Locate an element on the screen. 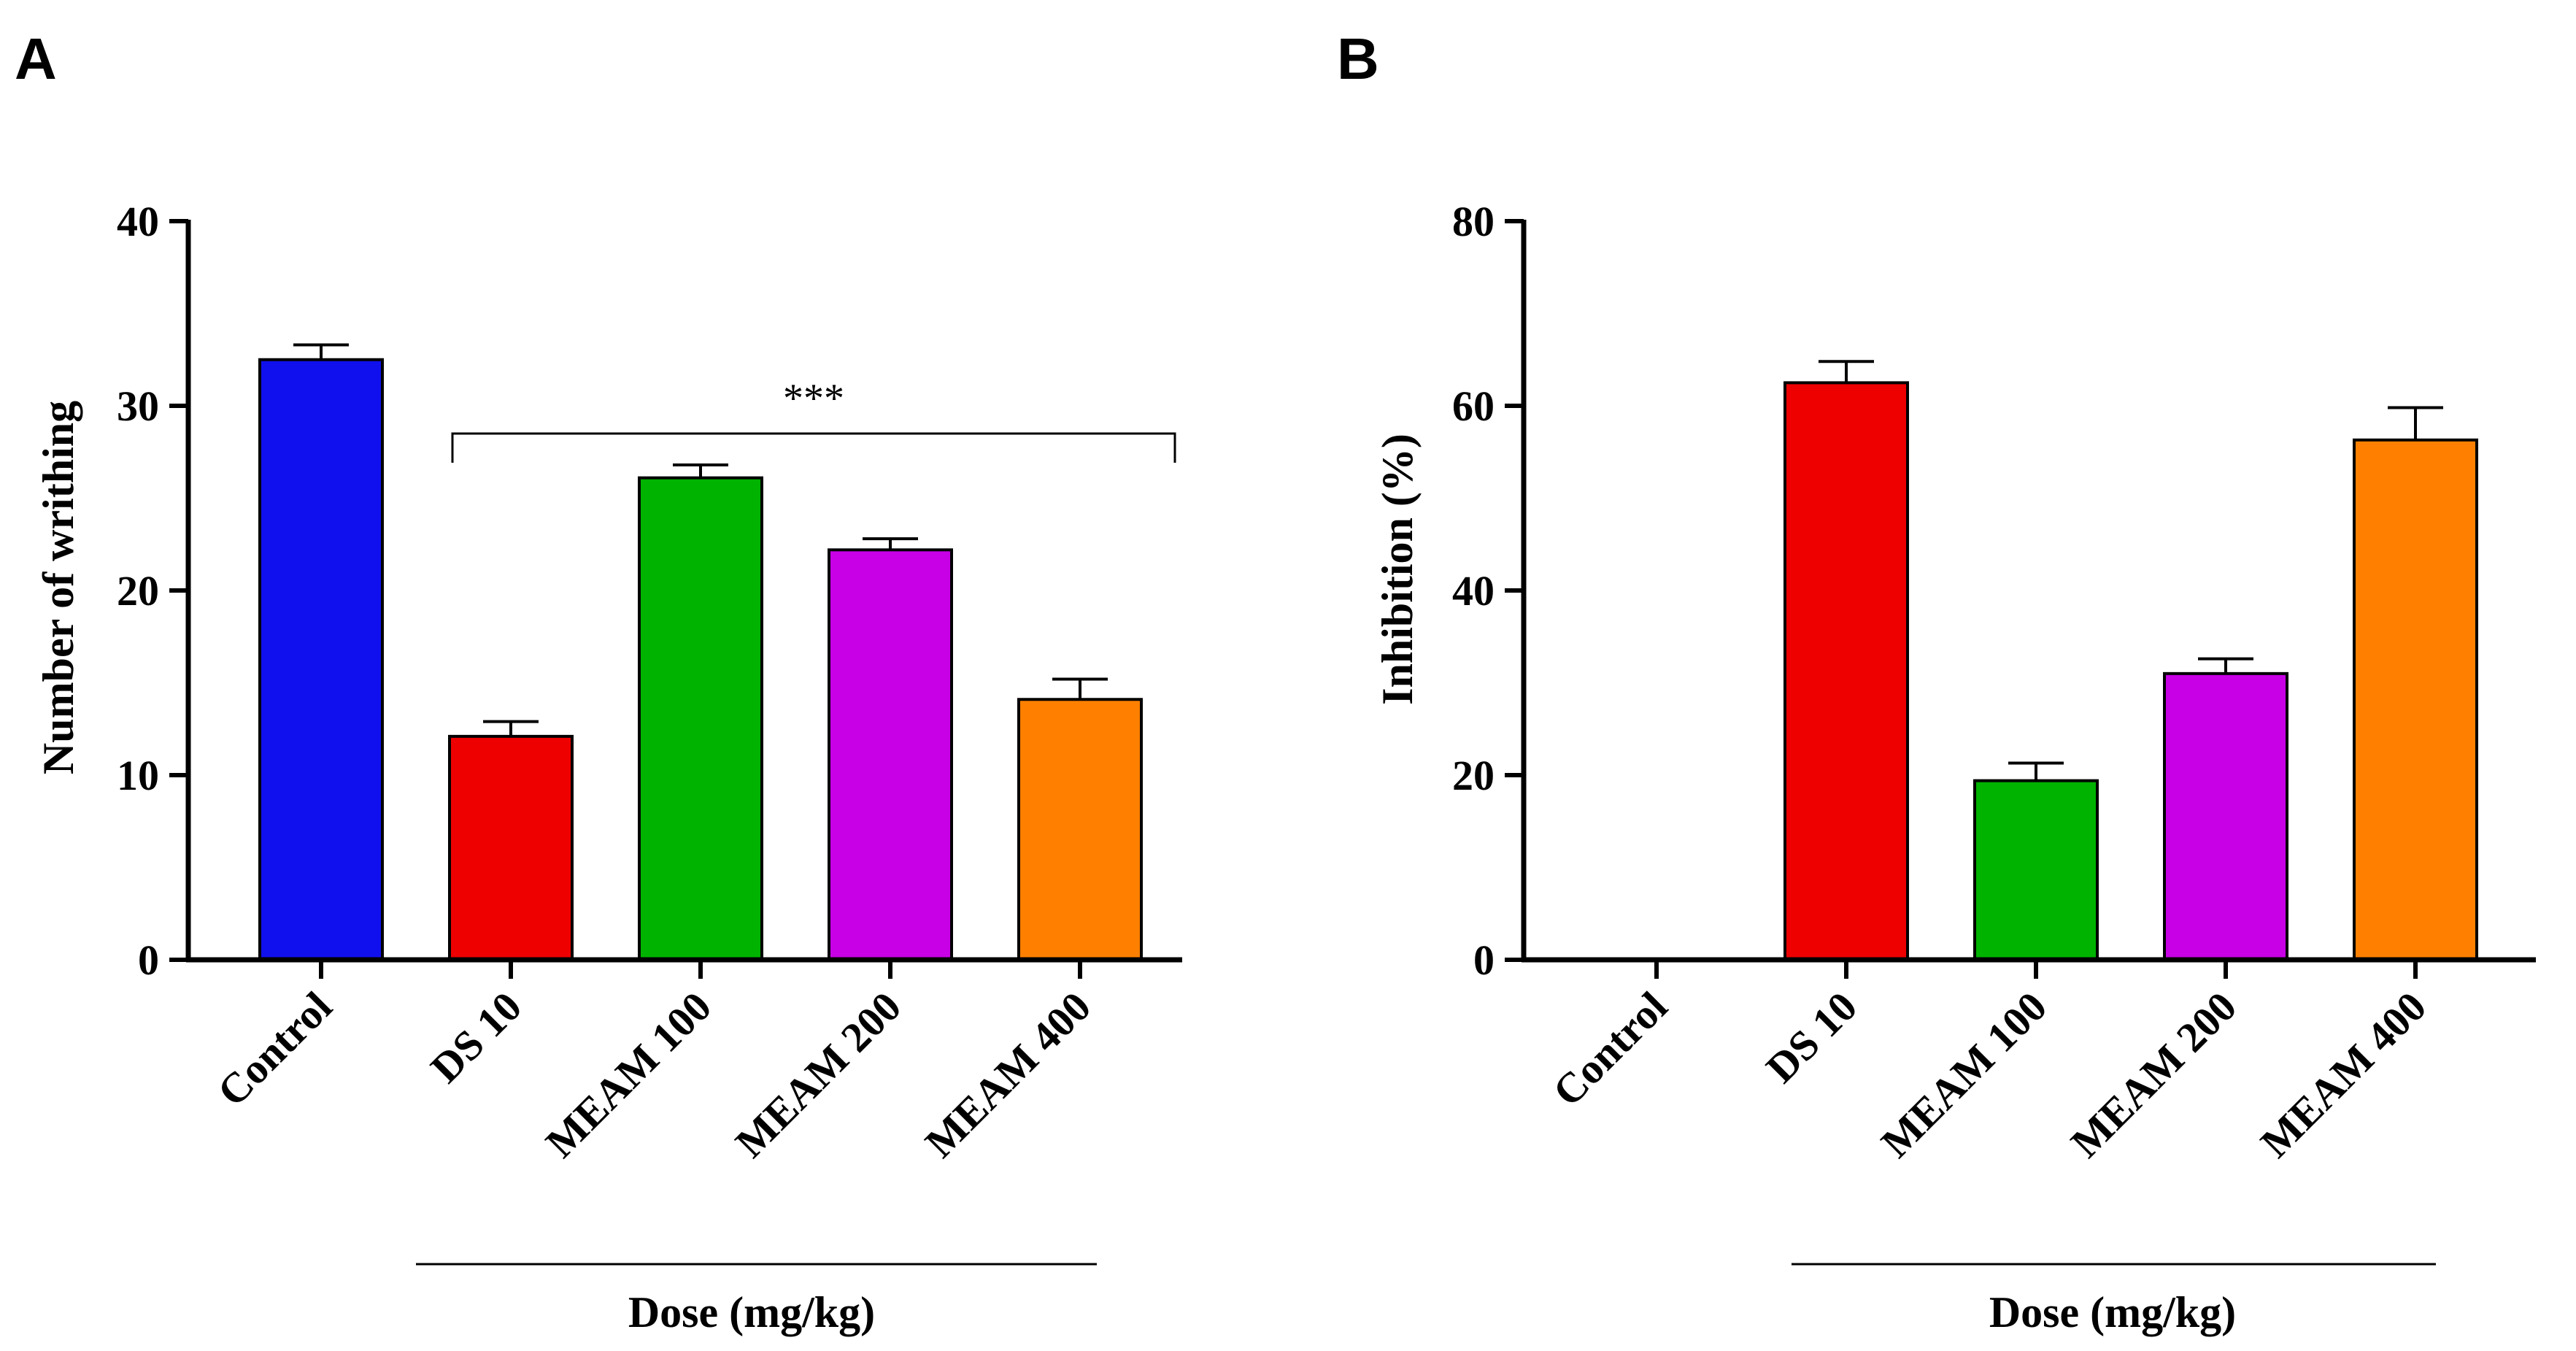 The height and width of the screenshot is (1351, 2576). x-axis-title-a: Dose (mg/kg) is located at coordinates (751, 1312).